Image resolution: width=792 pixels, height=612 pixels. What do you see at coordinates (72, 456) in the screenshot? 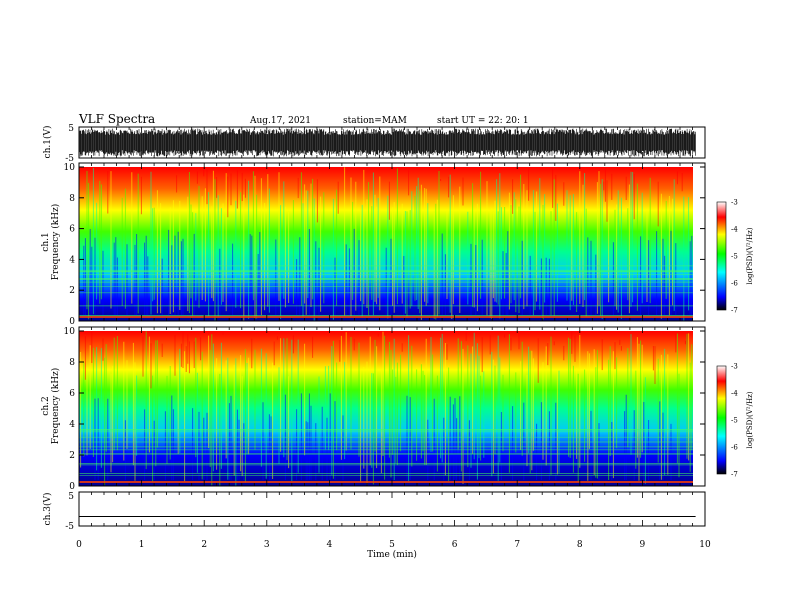
I see `ch2-spectrogram-ytick-label: 2` at bounding box center [72, 456].